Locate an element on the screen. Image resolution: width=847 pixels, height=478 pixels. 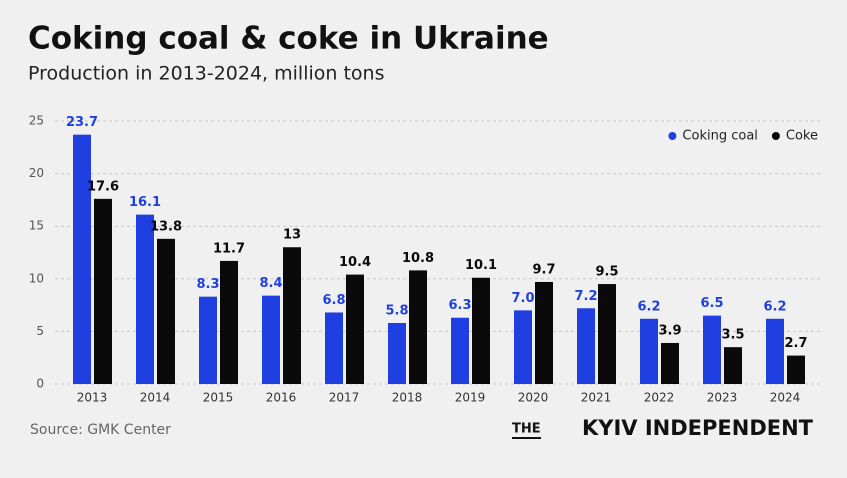
value-label: 10.8 is located at coordinates (418, 258).